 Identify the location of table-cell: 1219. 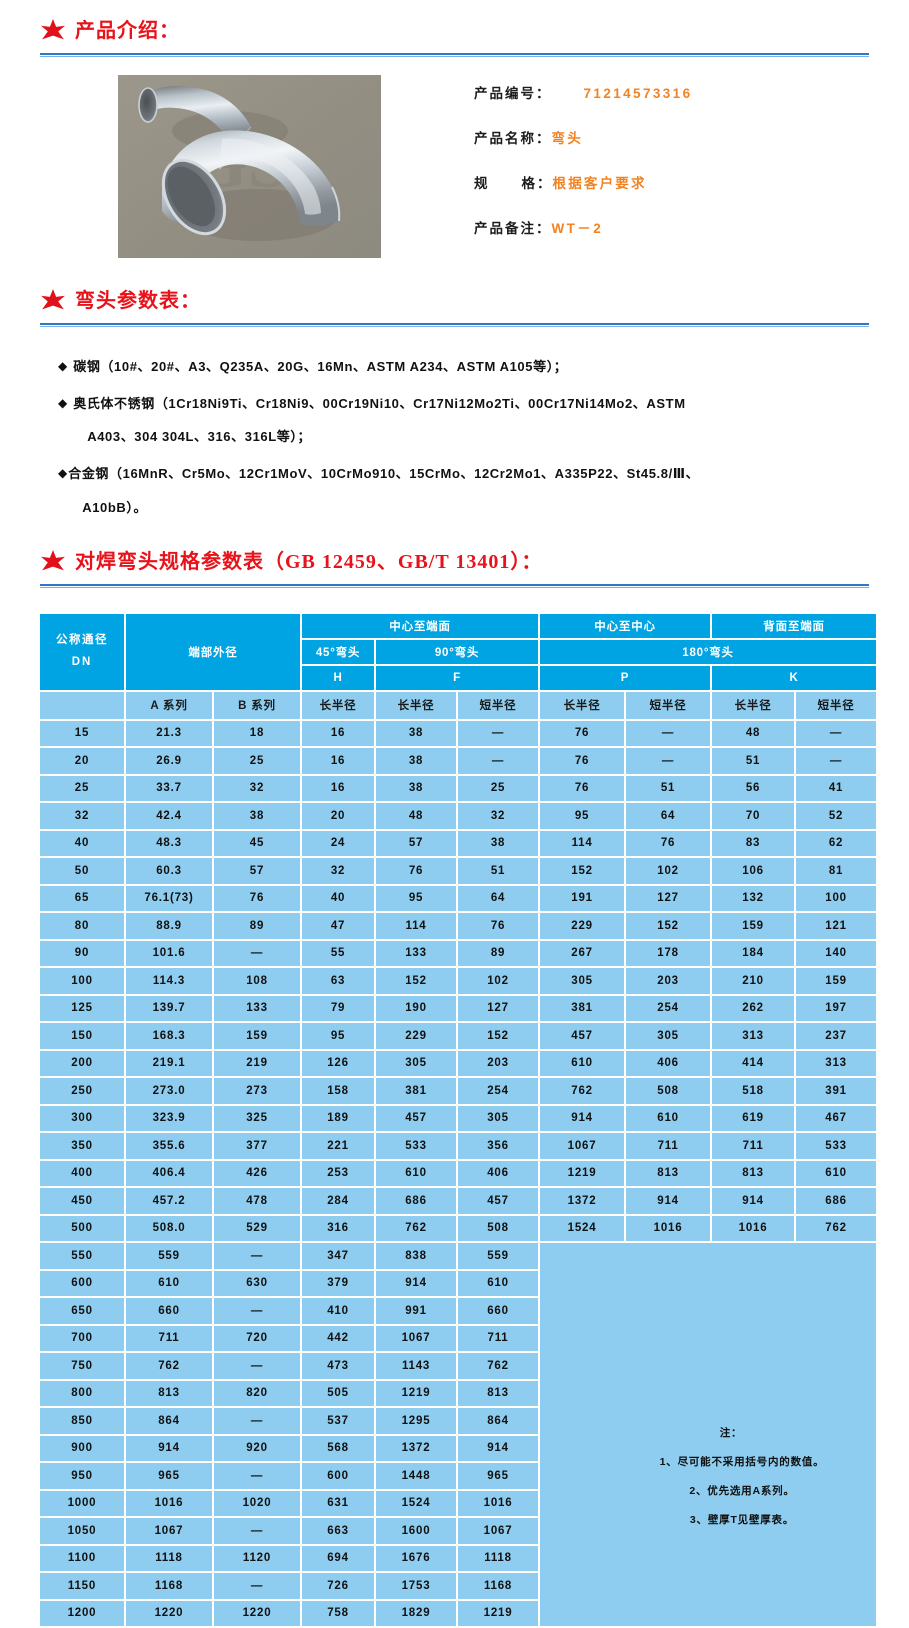
(582, 1173).